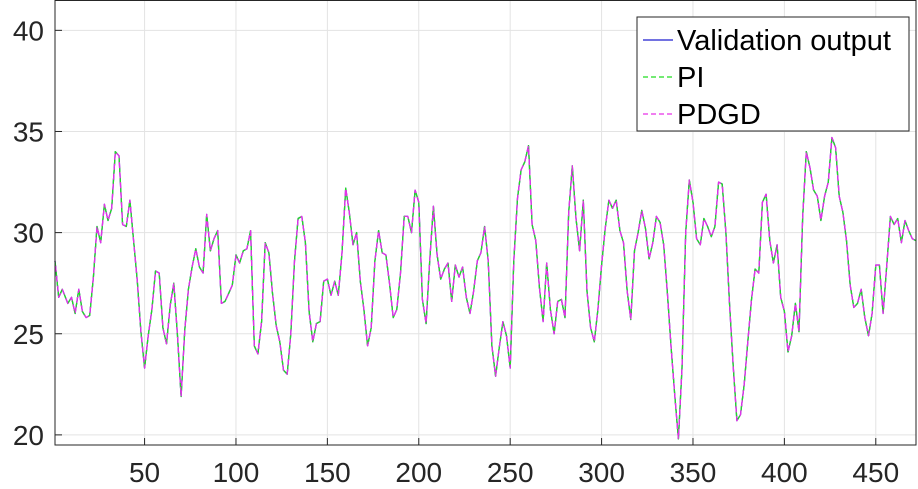 This screenshot has height=489, width=918. Describe the element at coordinates (418, 472) in the screenshot. I see `x-tick-label: 200` at that location.